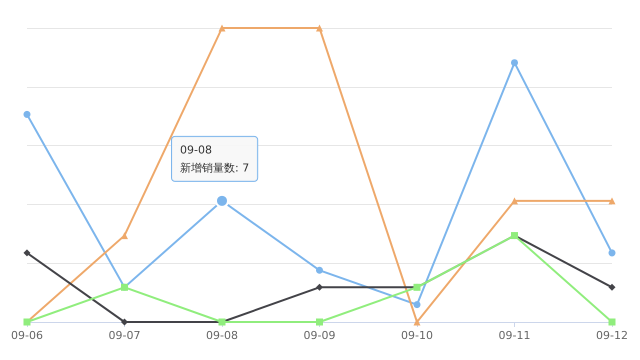 The height and width of the screenshot is (360, 640). What do you see at coordinates (215, 158) in the screenshot?
I see `annotation: 09-08 新增销量数: 7` at bounding box center [215, 158].